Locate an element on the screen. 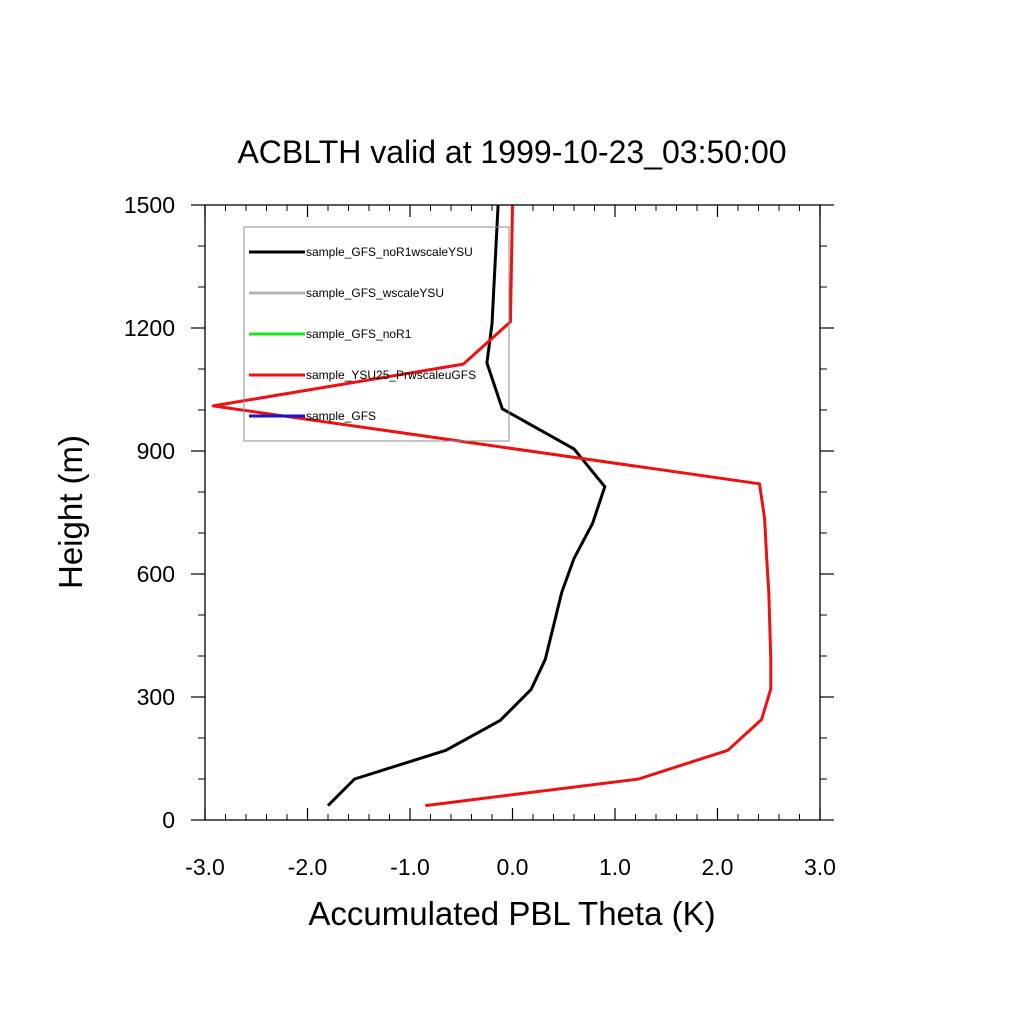 The width and height of the screenshot is (1024, 1024). x-tick-label: -3.0 is located at coordinates (205, 867).